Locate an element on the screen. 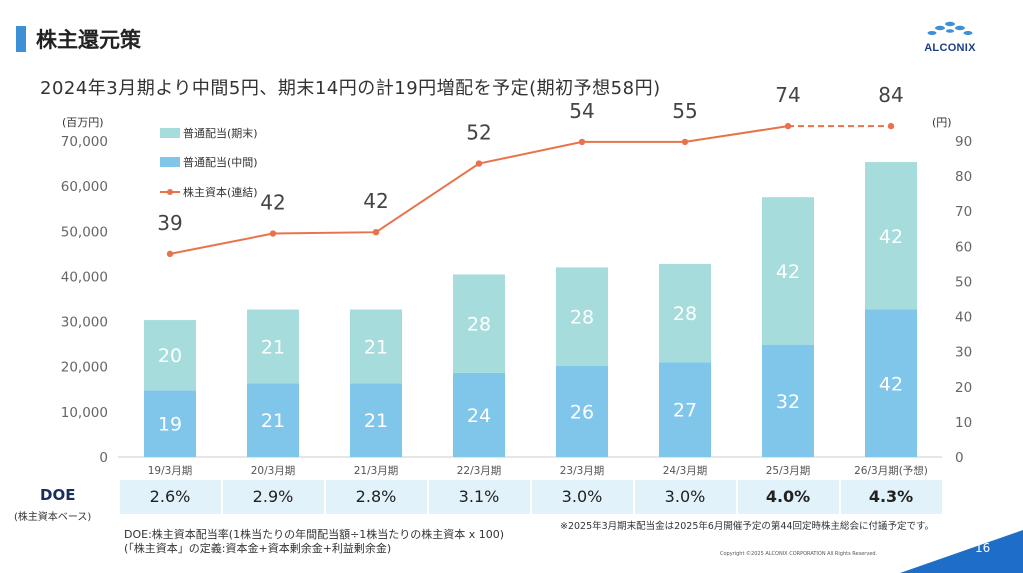  interim-dividend-label: 27 is located at coordinates (685, 411).